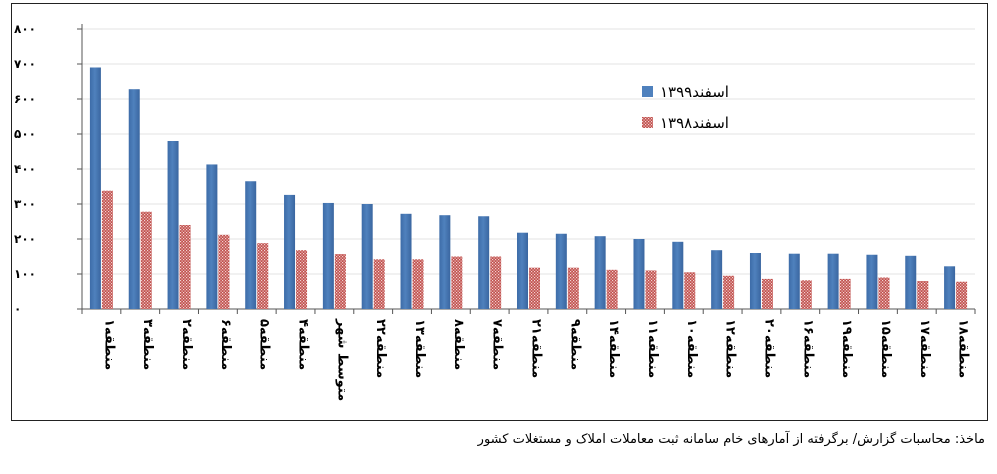 The height and width of the screenshot is (474, 997). Describe the element at coordinates (25, 274) in the screenshot. I see `y-tick-label: ۱۰۰` at that location.